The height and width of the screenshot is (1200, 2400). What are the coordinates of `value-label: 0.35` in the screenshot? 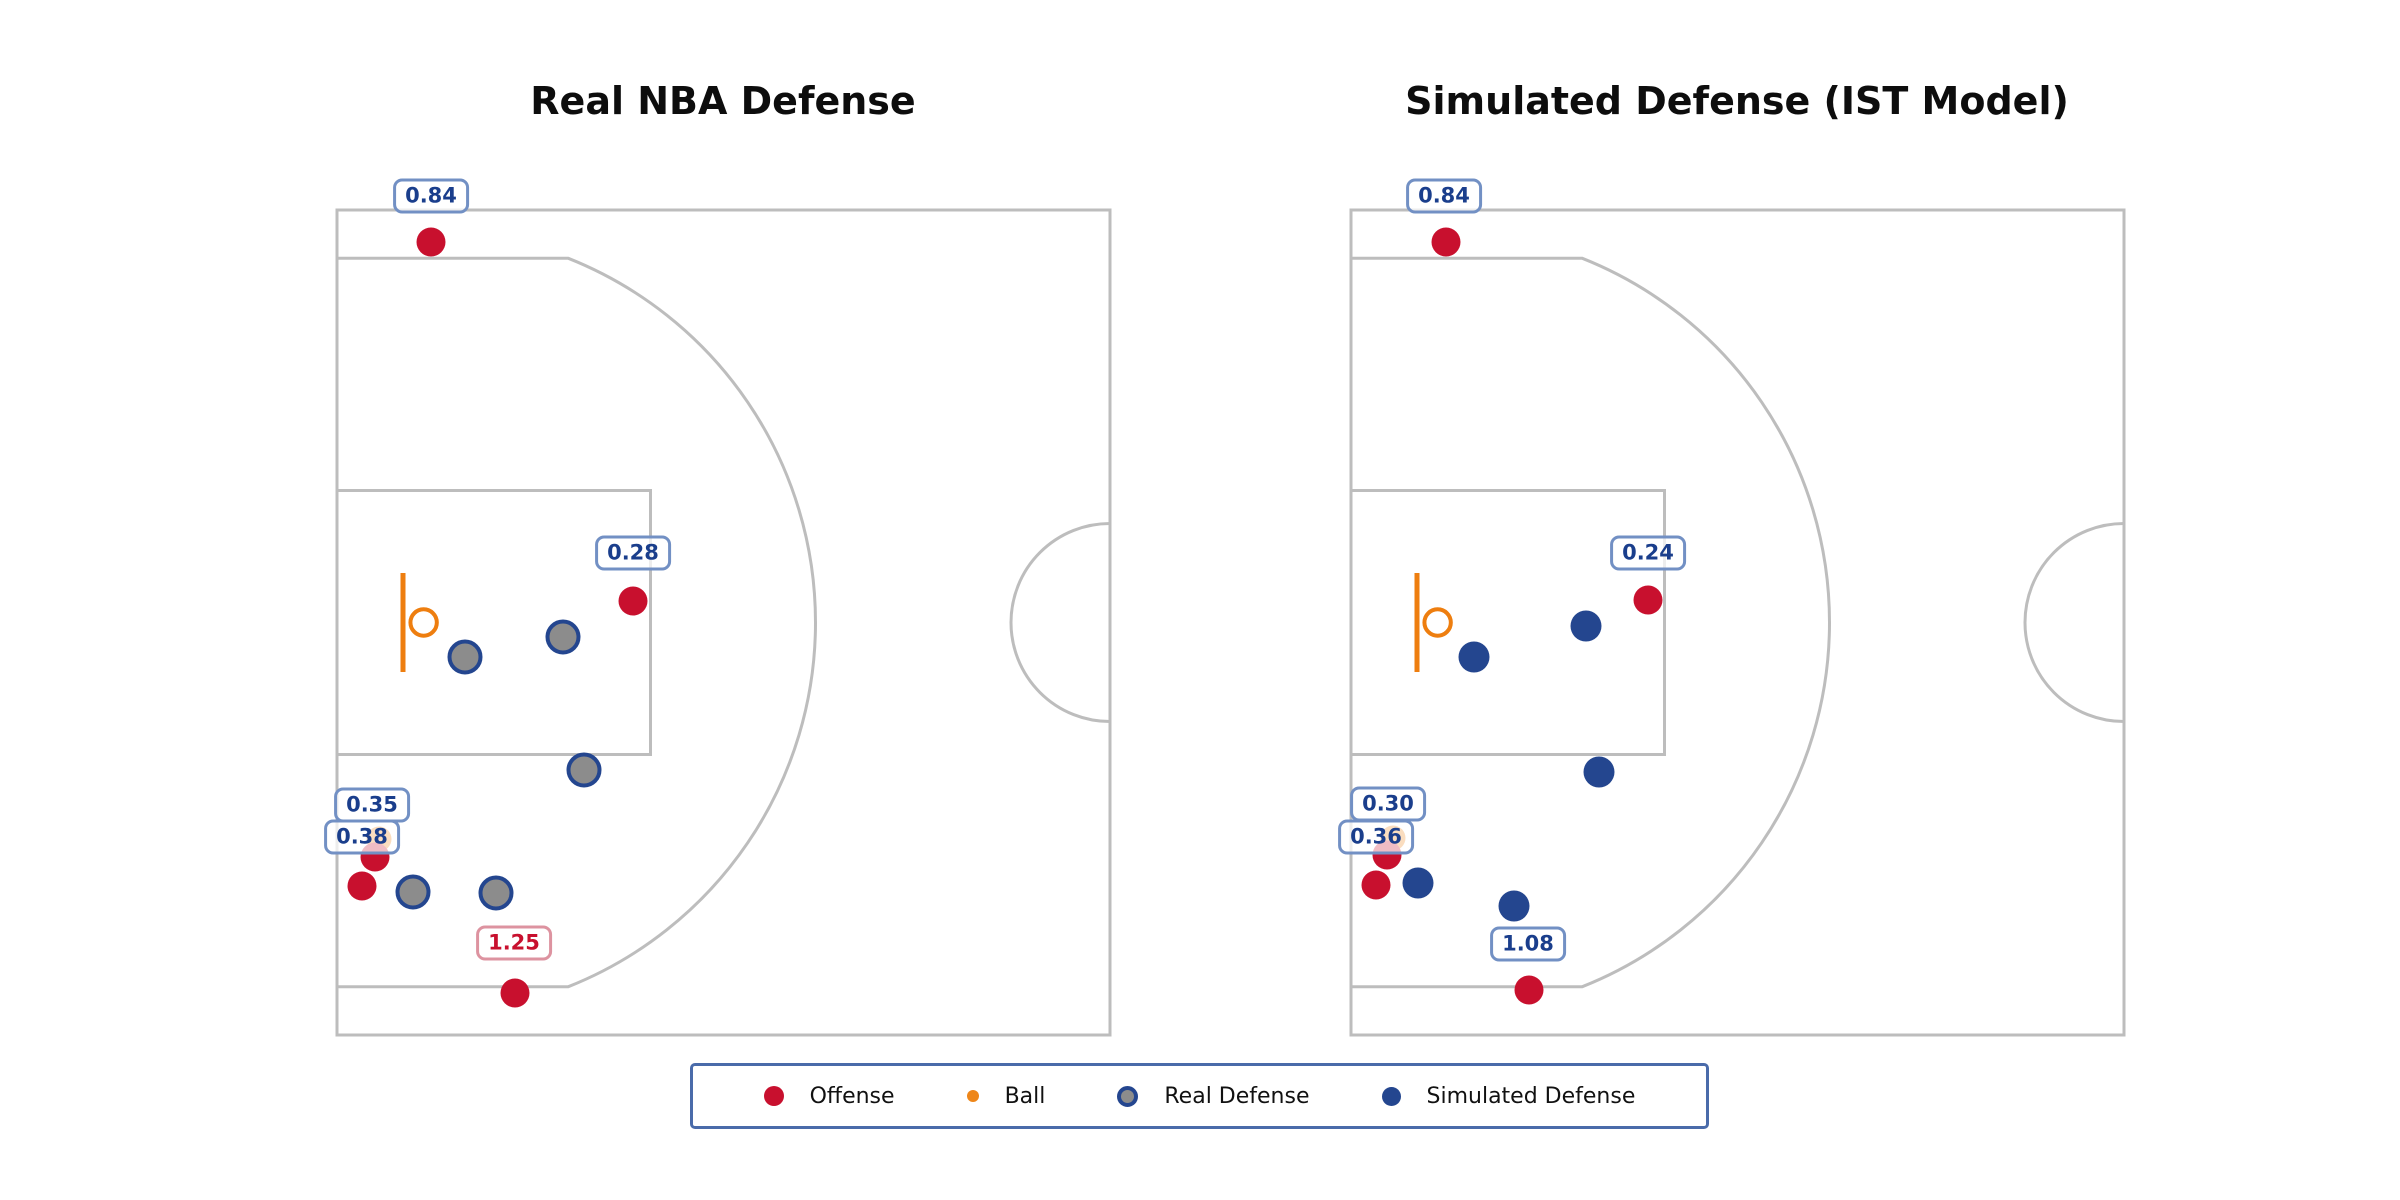 It's located at (372, 805).